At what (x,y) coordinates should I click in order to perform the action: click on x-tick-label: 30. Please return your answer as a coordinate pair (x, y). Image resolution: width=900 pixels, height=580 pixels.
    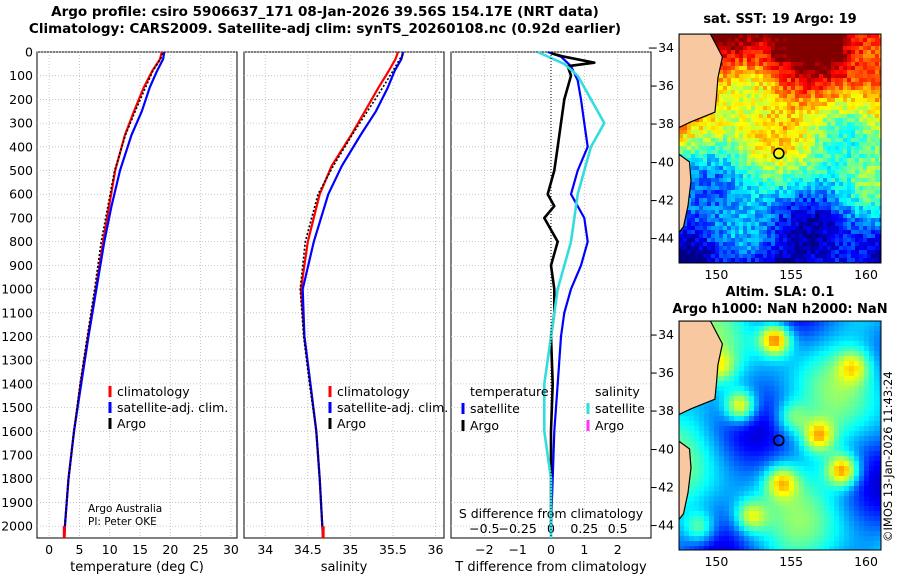
    Looking at the image, I should click on (231, 549).